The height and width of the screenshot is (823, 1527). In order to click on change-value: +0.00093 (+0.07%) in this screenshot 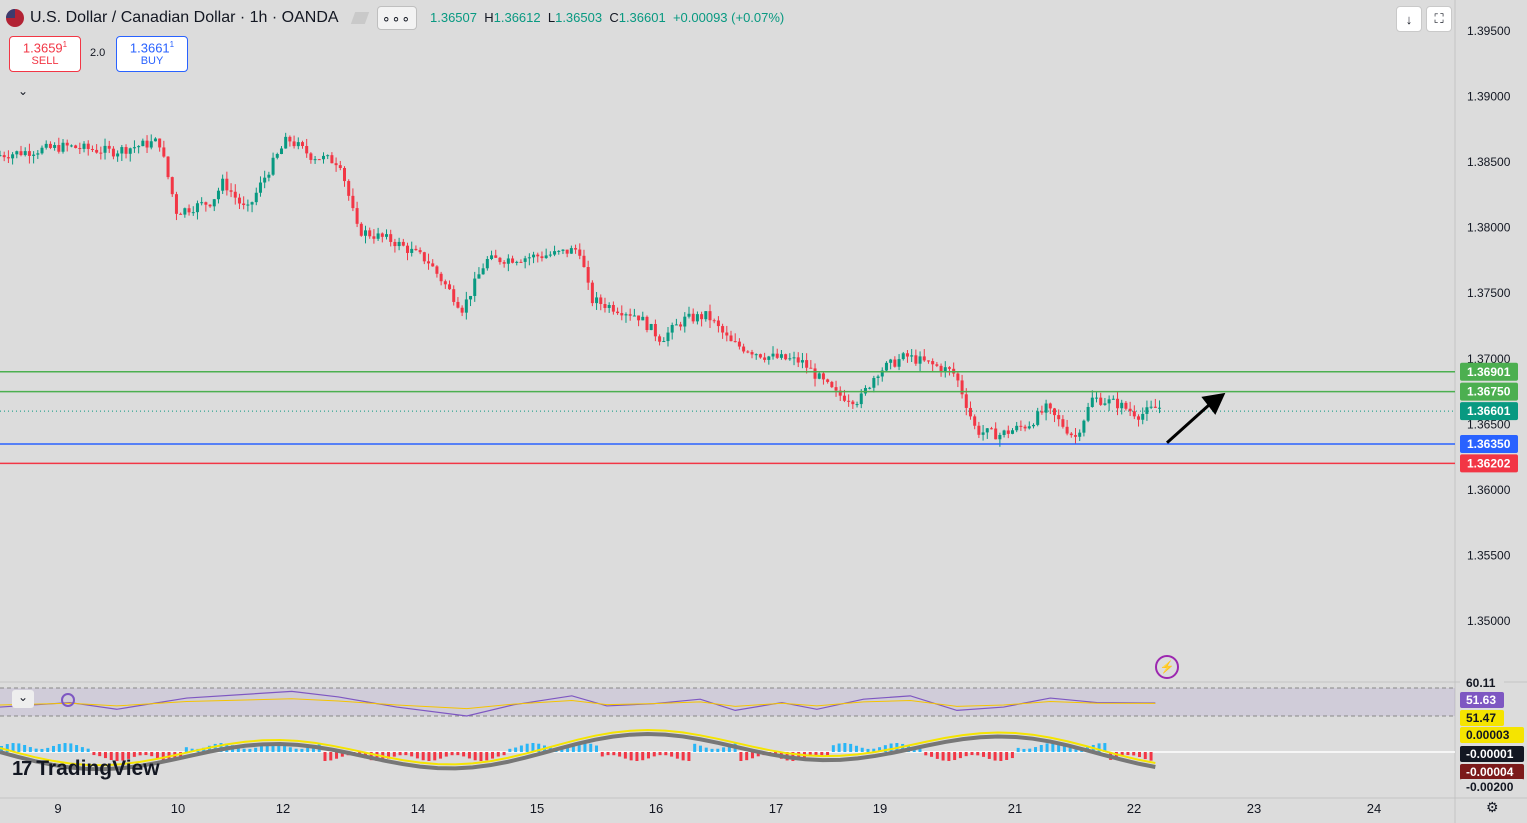, I will do `click(728, 17)`.